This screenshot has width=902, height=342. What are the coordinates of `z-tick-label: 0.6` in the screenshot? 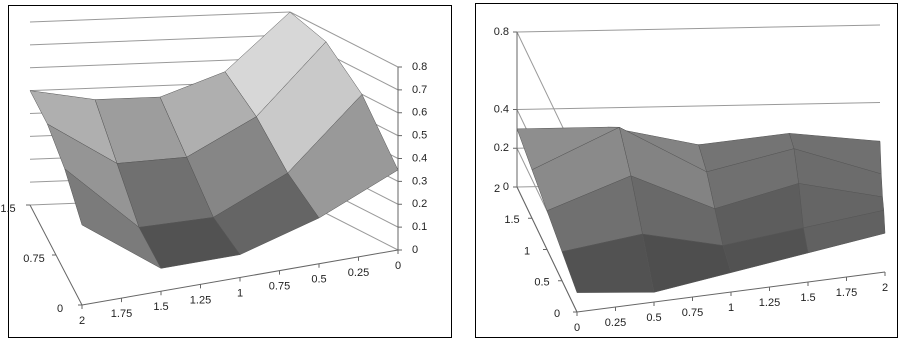 It's located at (419, 113).